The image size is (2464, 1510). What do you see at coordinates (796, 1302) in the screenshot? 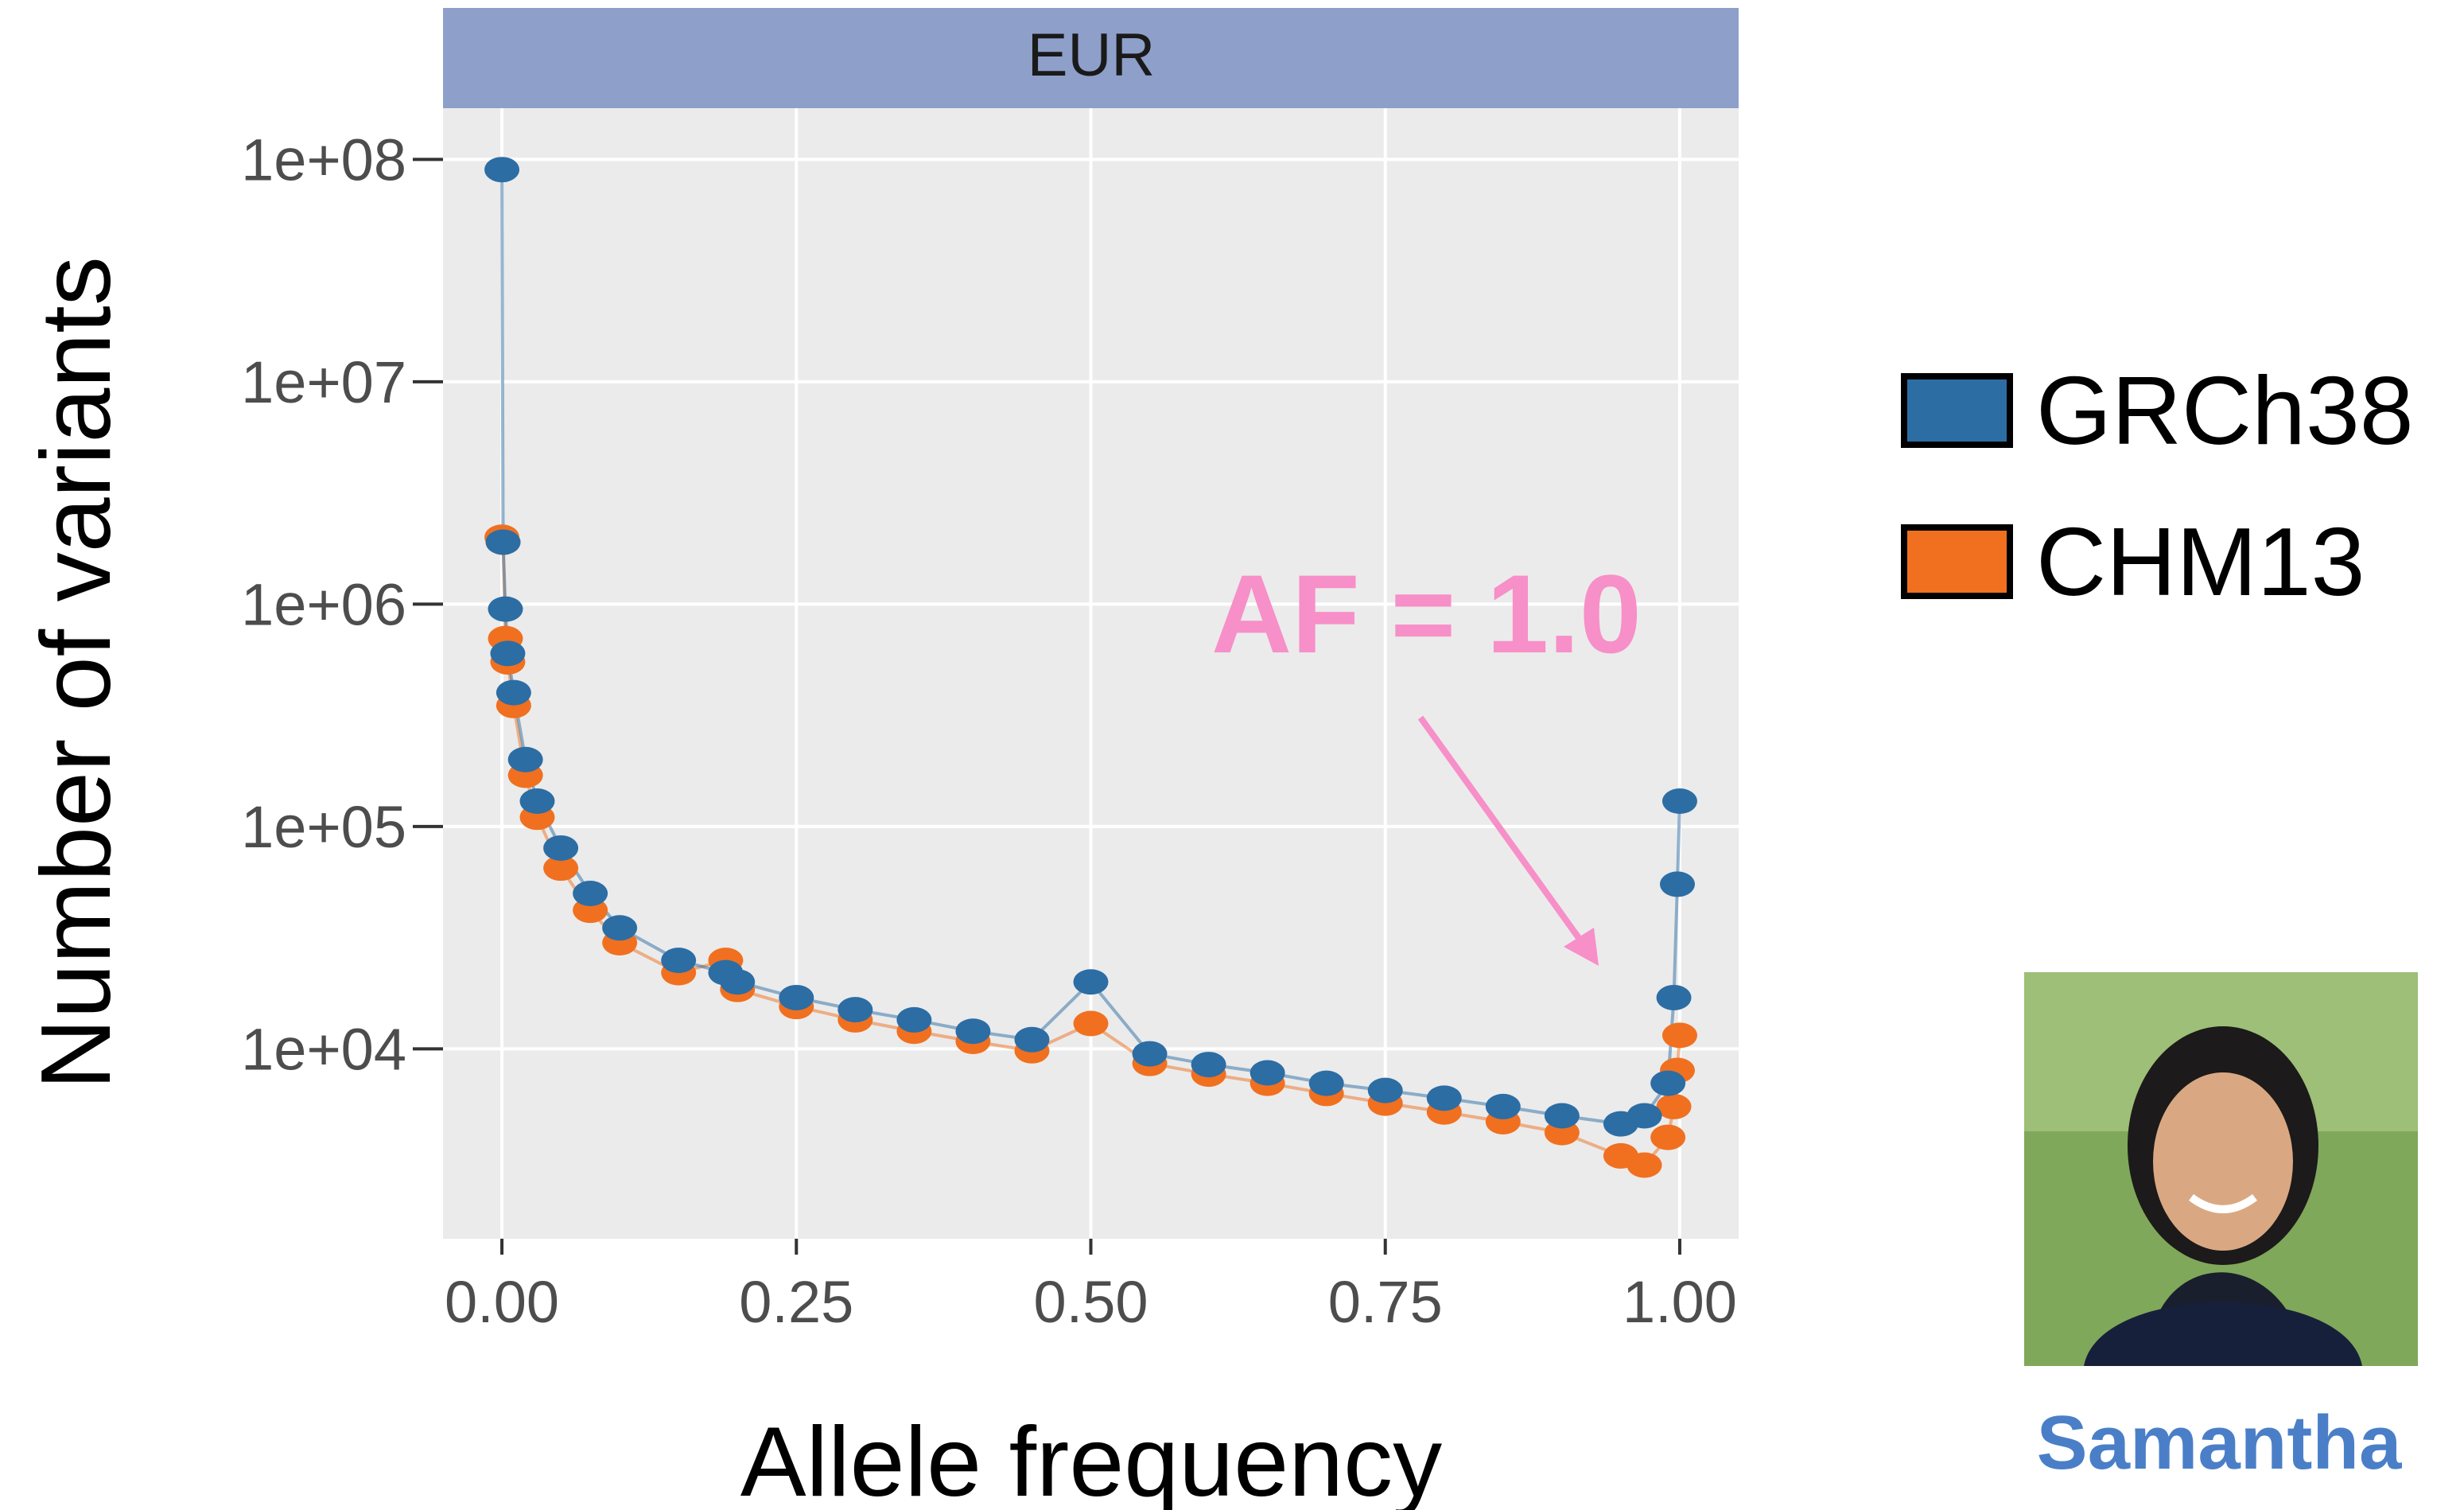
I see `x-tick-label: 0.25` at bounding box center [796, 1302].